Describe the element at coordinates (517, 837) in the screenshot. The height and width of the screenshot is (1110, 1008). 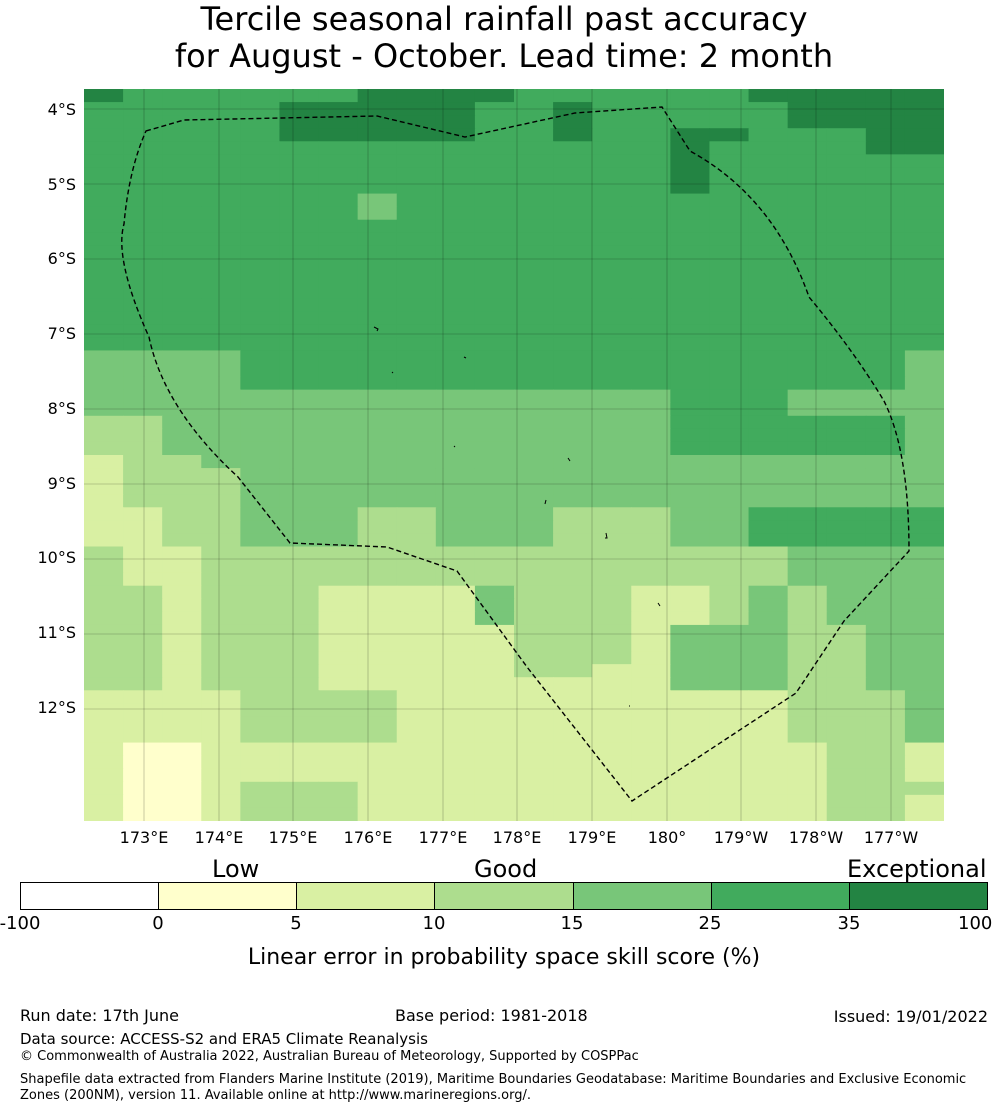
I see `lon-label: 178°E` at that location.